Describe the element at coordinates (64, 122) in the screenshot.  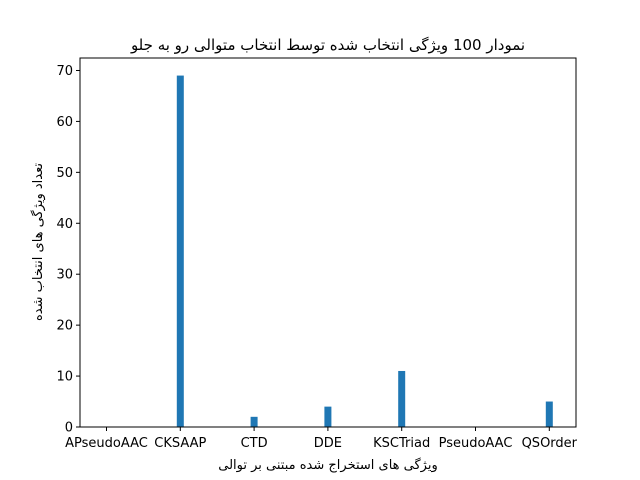
I see `y-tick-label: 60` at that location.